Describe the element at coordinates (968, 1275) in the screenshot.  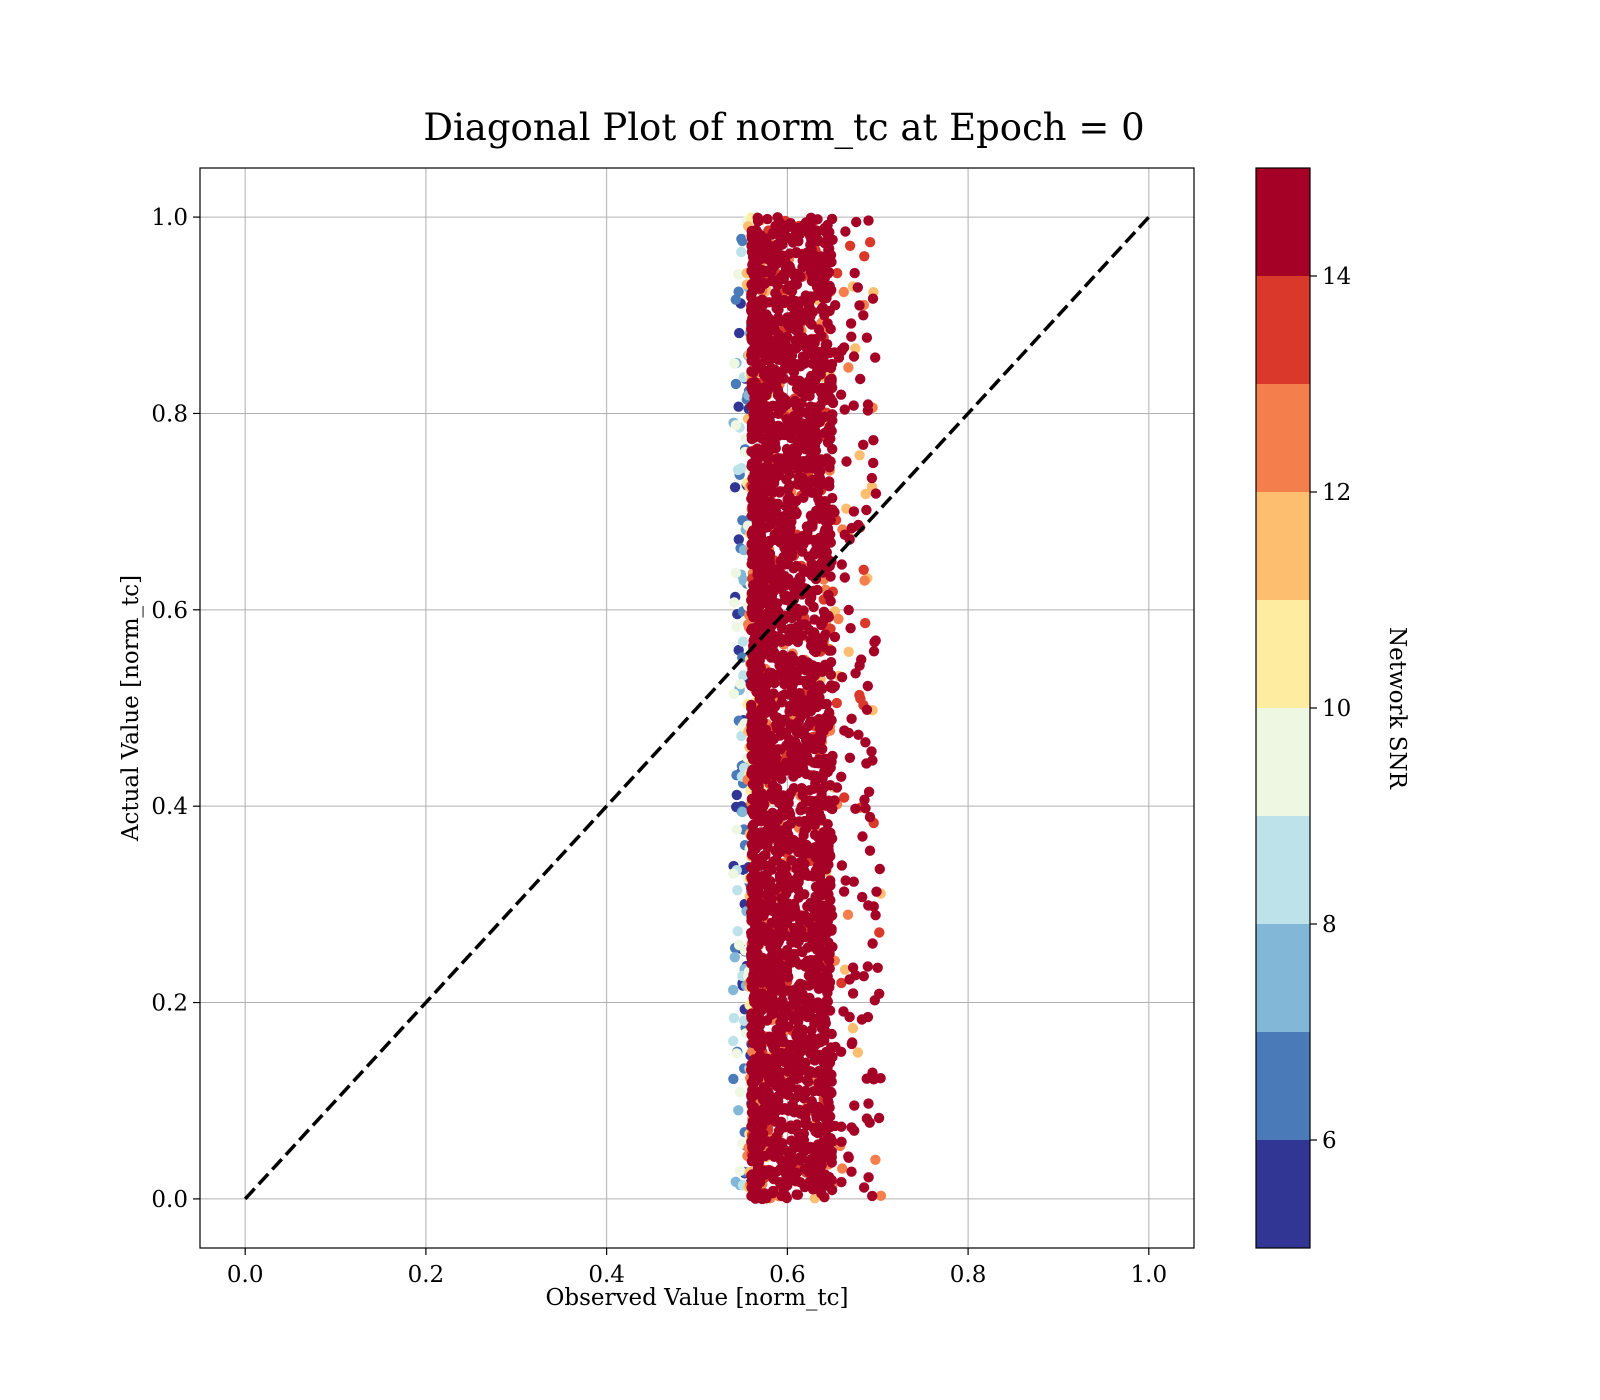
I see `x-tick-label: 0.8` at that location.